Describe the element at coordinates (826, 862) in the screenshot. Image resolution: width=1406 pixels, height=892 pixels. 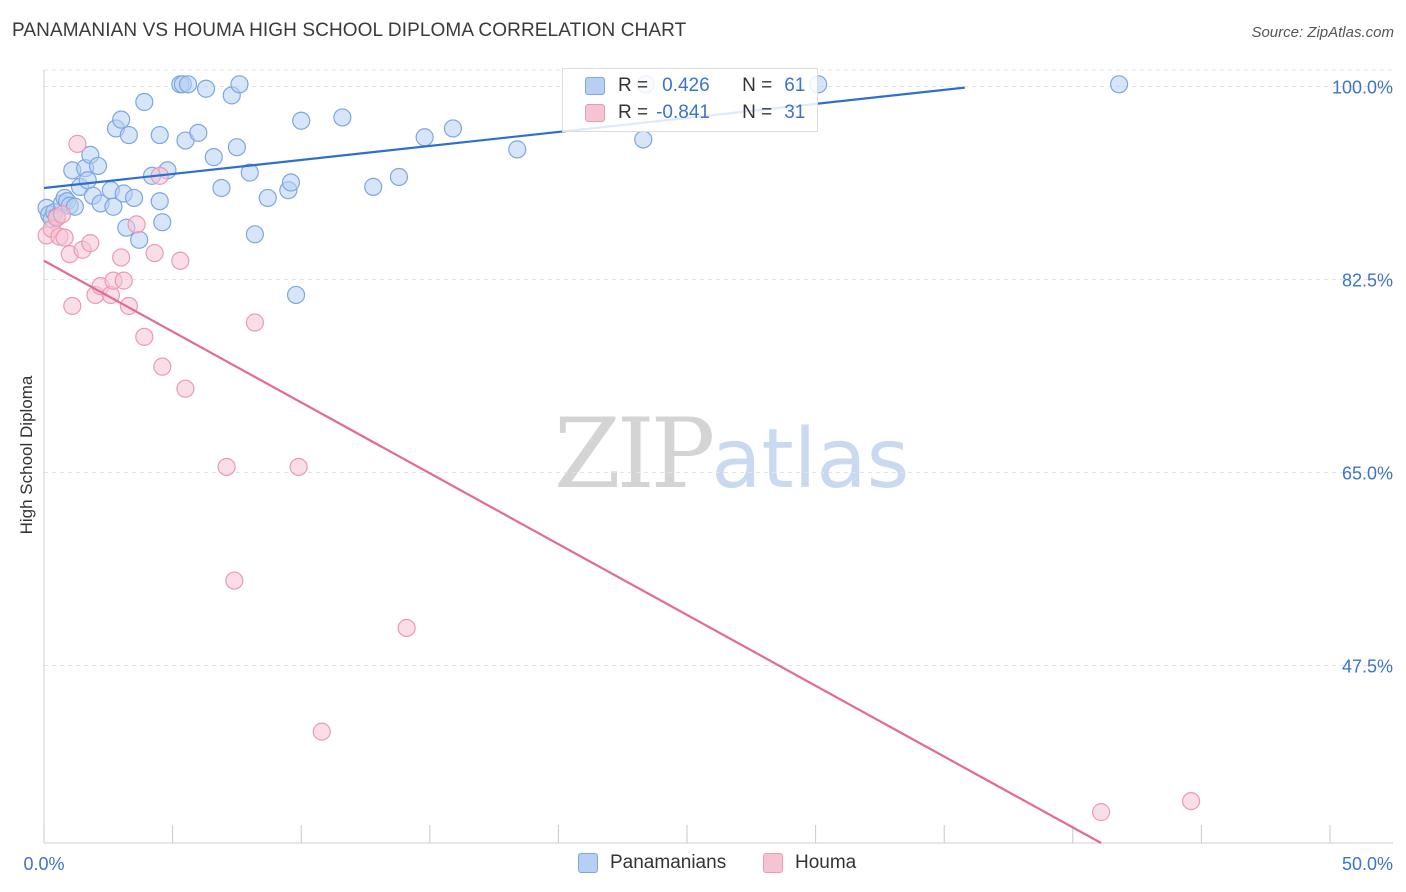
I see `legend-item-label: Houma` at that location.